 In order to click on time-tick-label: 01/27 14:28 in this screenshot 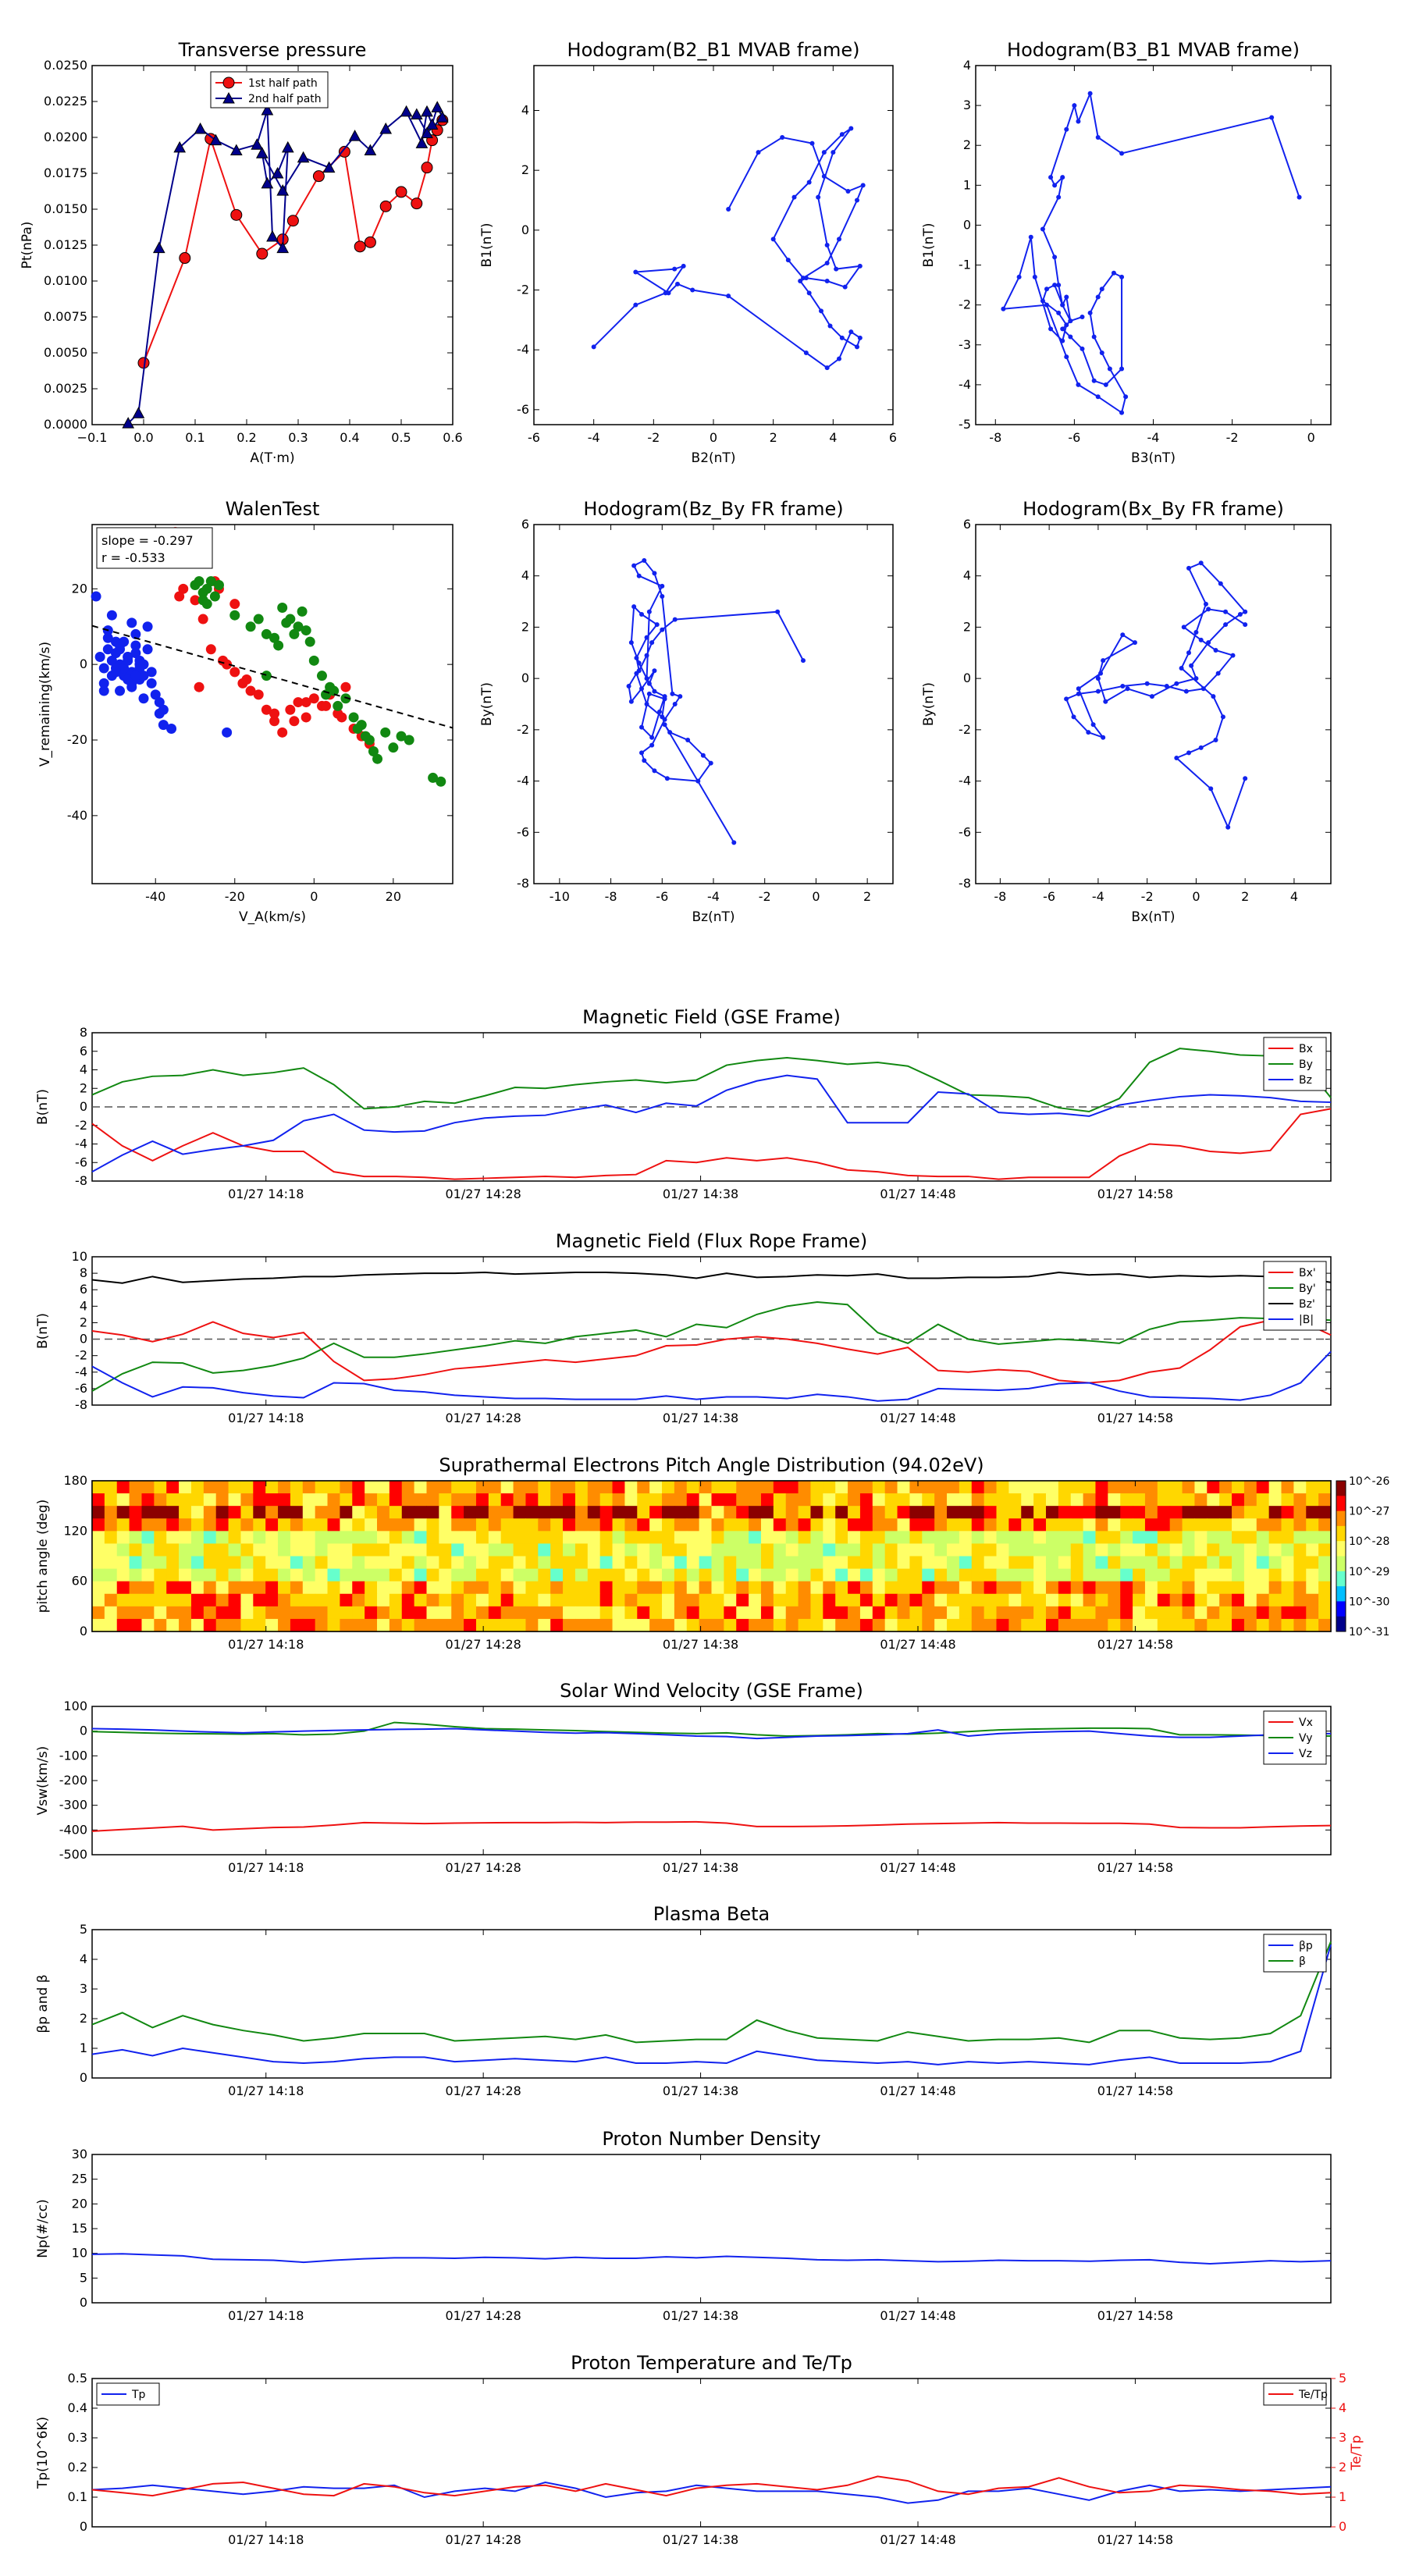, I will do `click(483, 2315)`.